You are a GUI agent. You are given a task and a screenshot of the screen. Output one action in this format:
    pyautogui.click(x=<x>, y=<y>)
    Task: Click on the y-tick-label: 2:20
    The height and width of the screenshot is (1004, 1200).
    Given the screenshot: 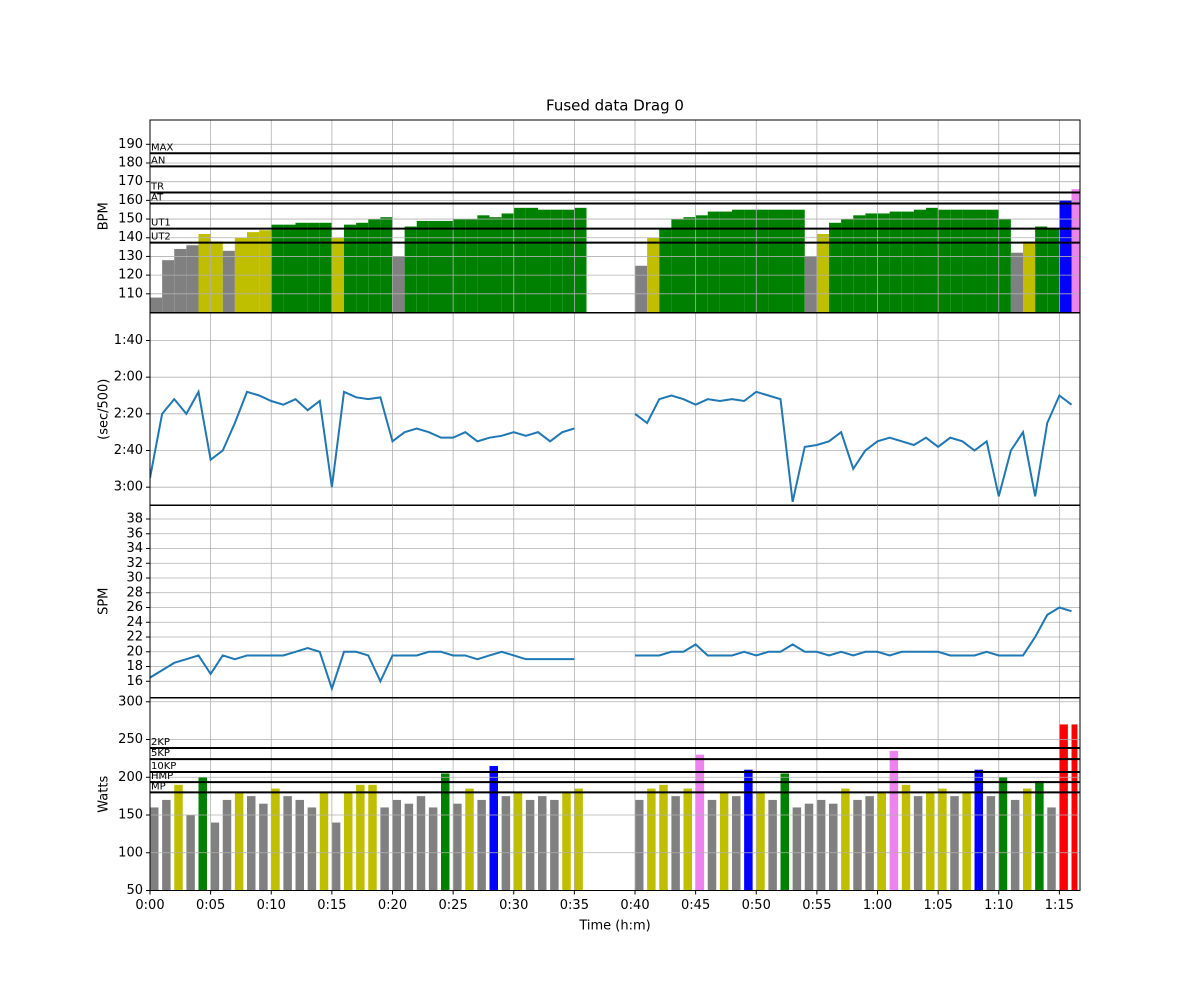 What is the action you would take?
    pyautogui.click(x=128, y=413)
    